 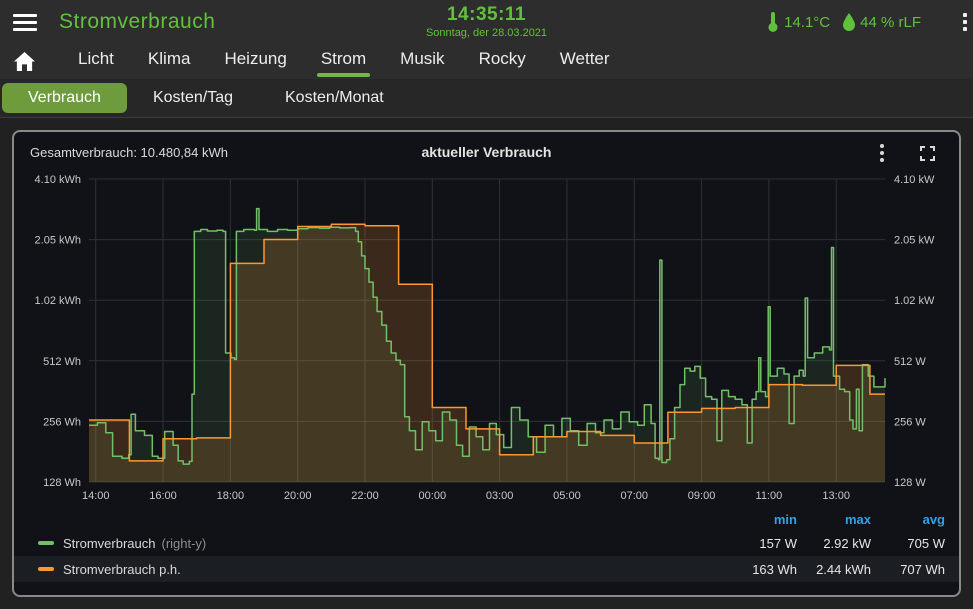 What do you see at coordinates (365, 496) in the screenshot?
I see `x-axis-label: 22:00` at bounding box center [365, 496].